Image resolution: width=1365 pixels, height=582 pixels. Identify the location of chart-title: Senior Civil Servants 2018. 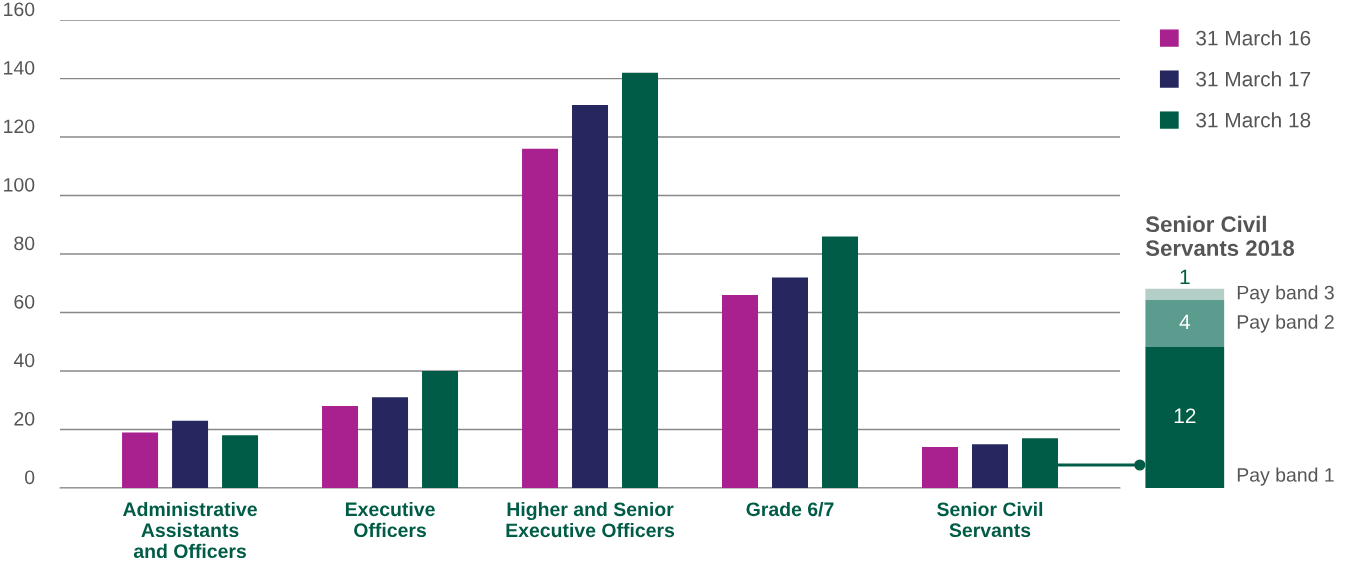
(1220, 236).